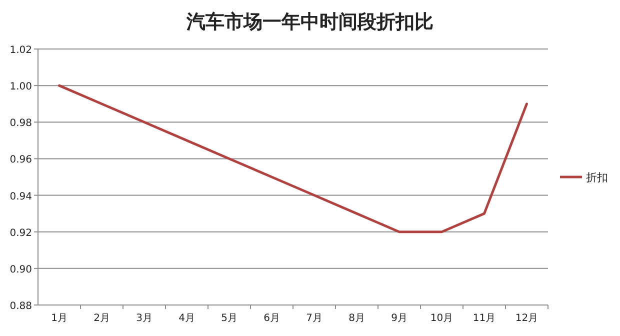 Image resolution: width=620 pixels, height=336 pixels. I want to click on x-tick-label: 5月, so click(229, 318).